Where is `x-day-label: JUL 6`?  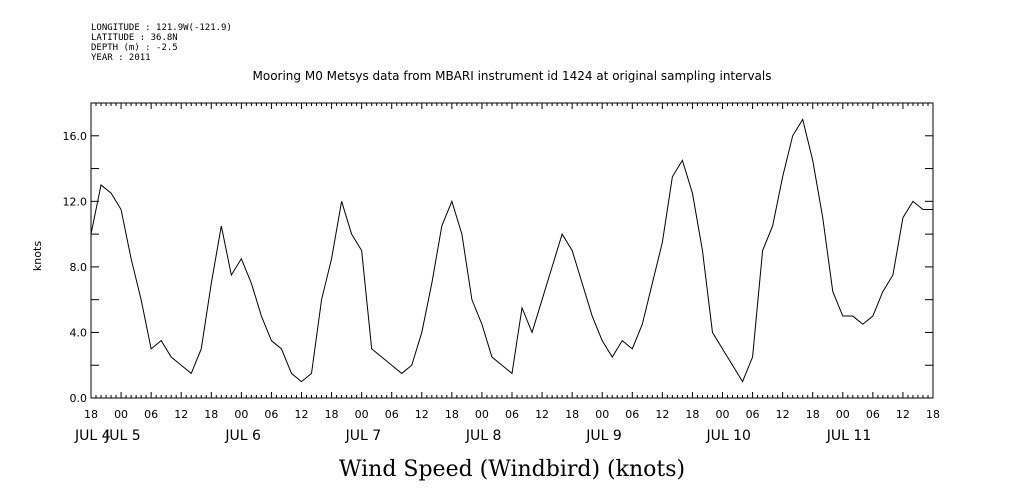 x-day-label: JUL 6 is located at coordinates (242, 436).